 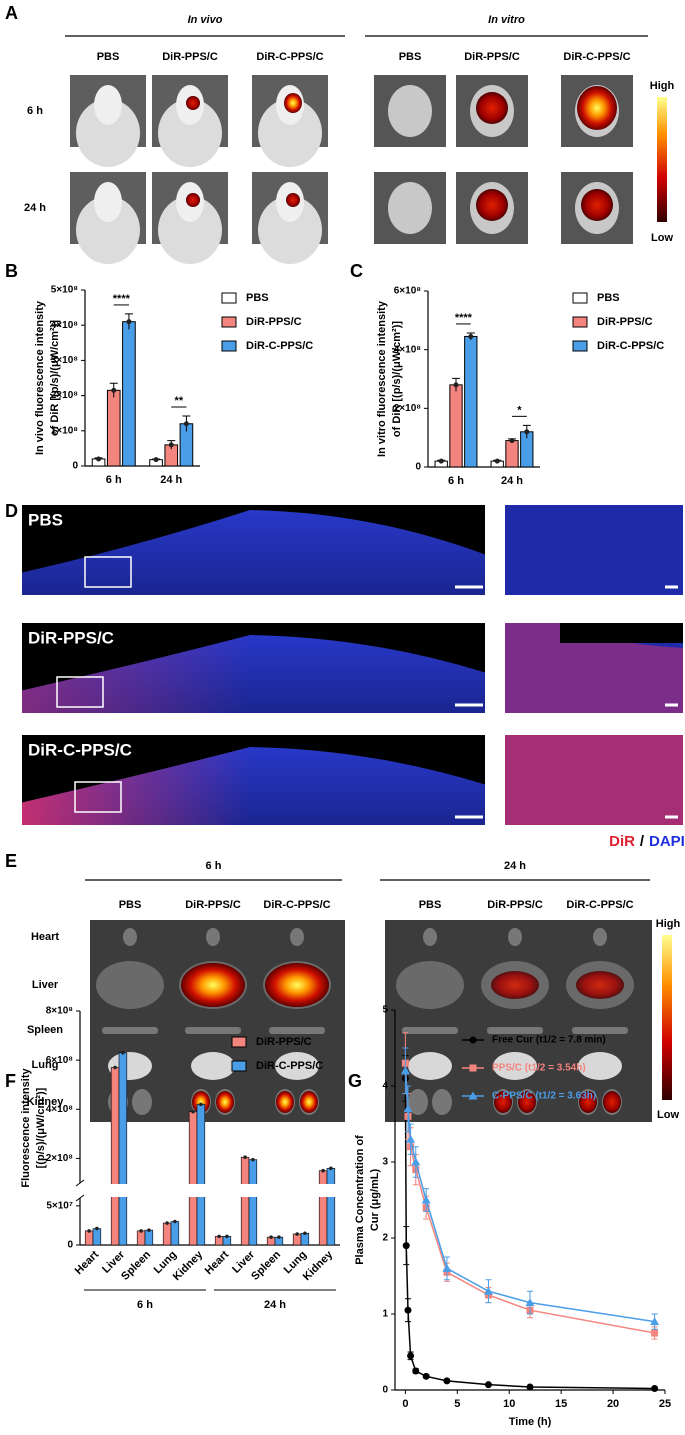 I want to click on legend-label: C-PPS/C (t1/2 = 3.63h), so click(x=544, y=1096).